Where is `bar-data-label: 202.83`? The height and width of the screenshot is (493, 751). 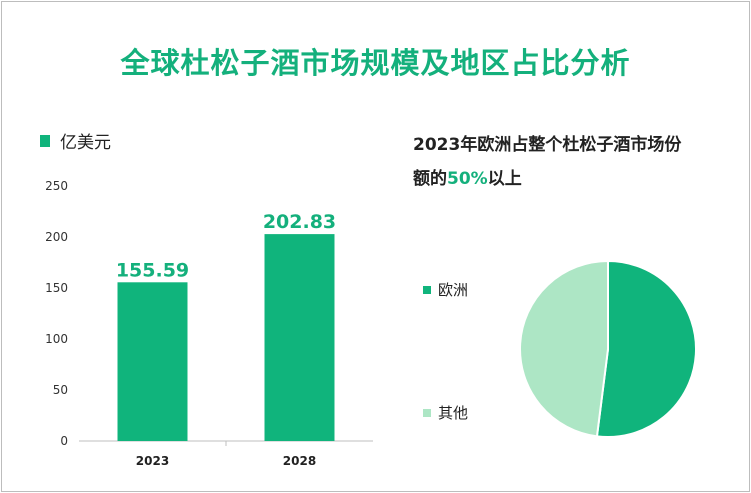 bar-data-label: 202.83 is located at coordinates (299, 222).